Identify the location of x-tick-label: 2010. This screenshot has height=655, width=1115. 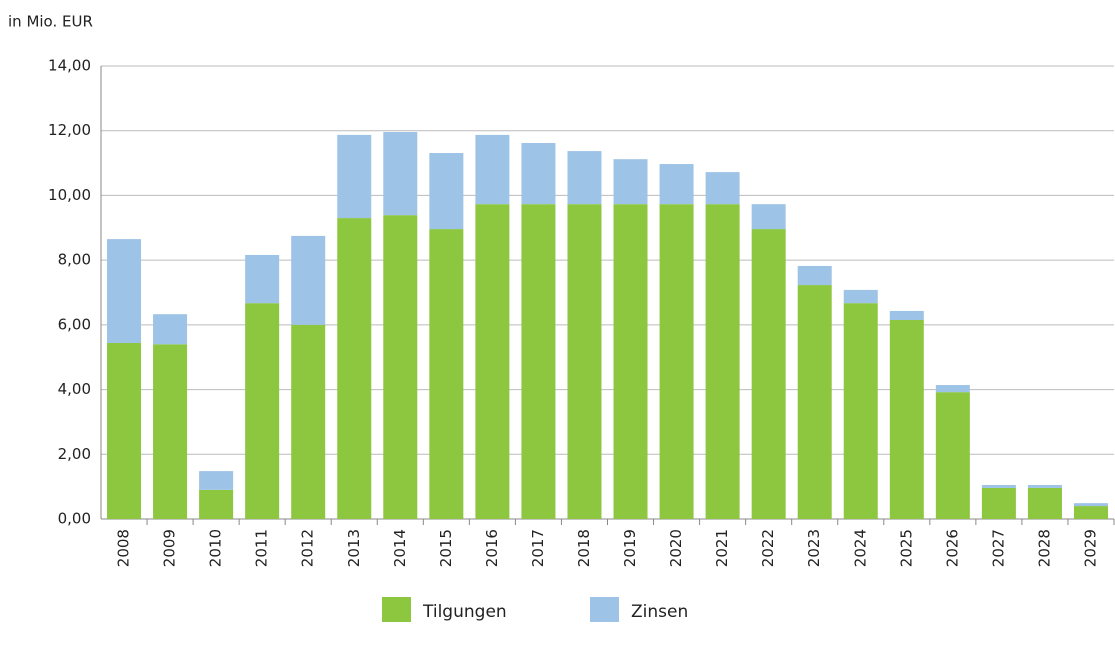
(216, 548).